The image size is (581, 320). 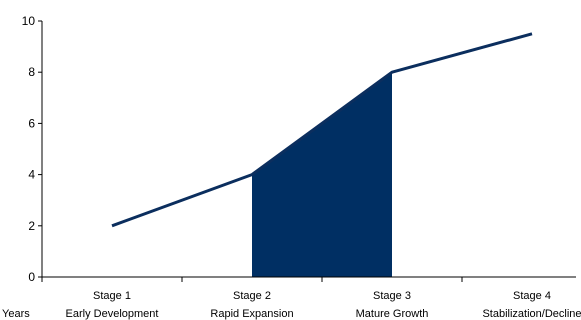 I want to click on y-tick-label: 8, so click(x=31, y=72).